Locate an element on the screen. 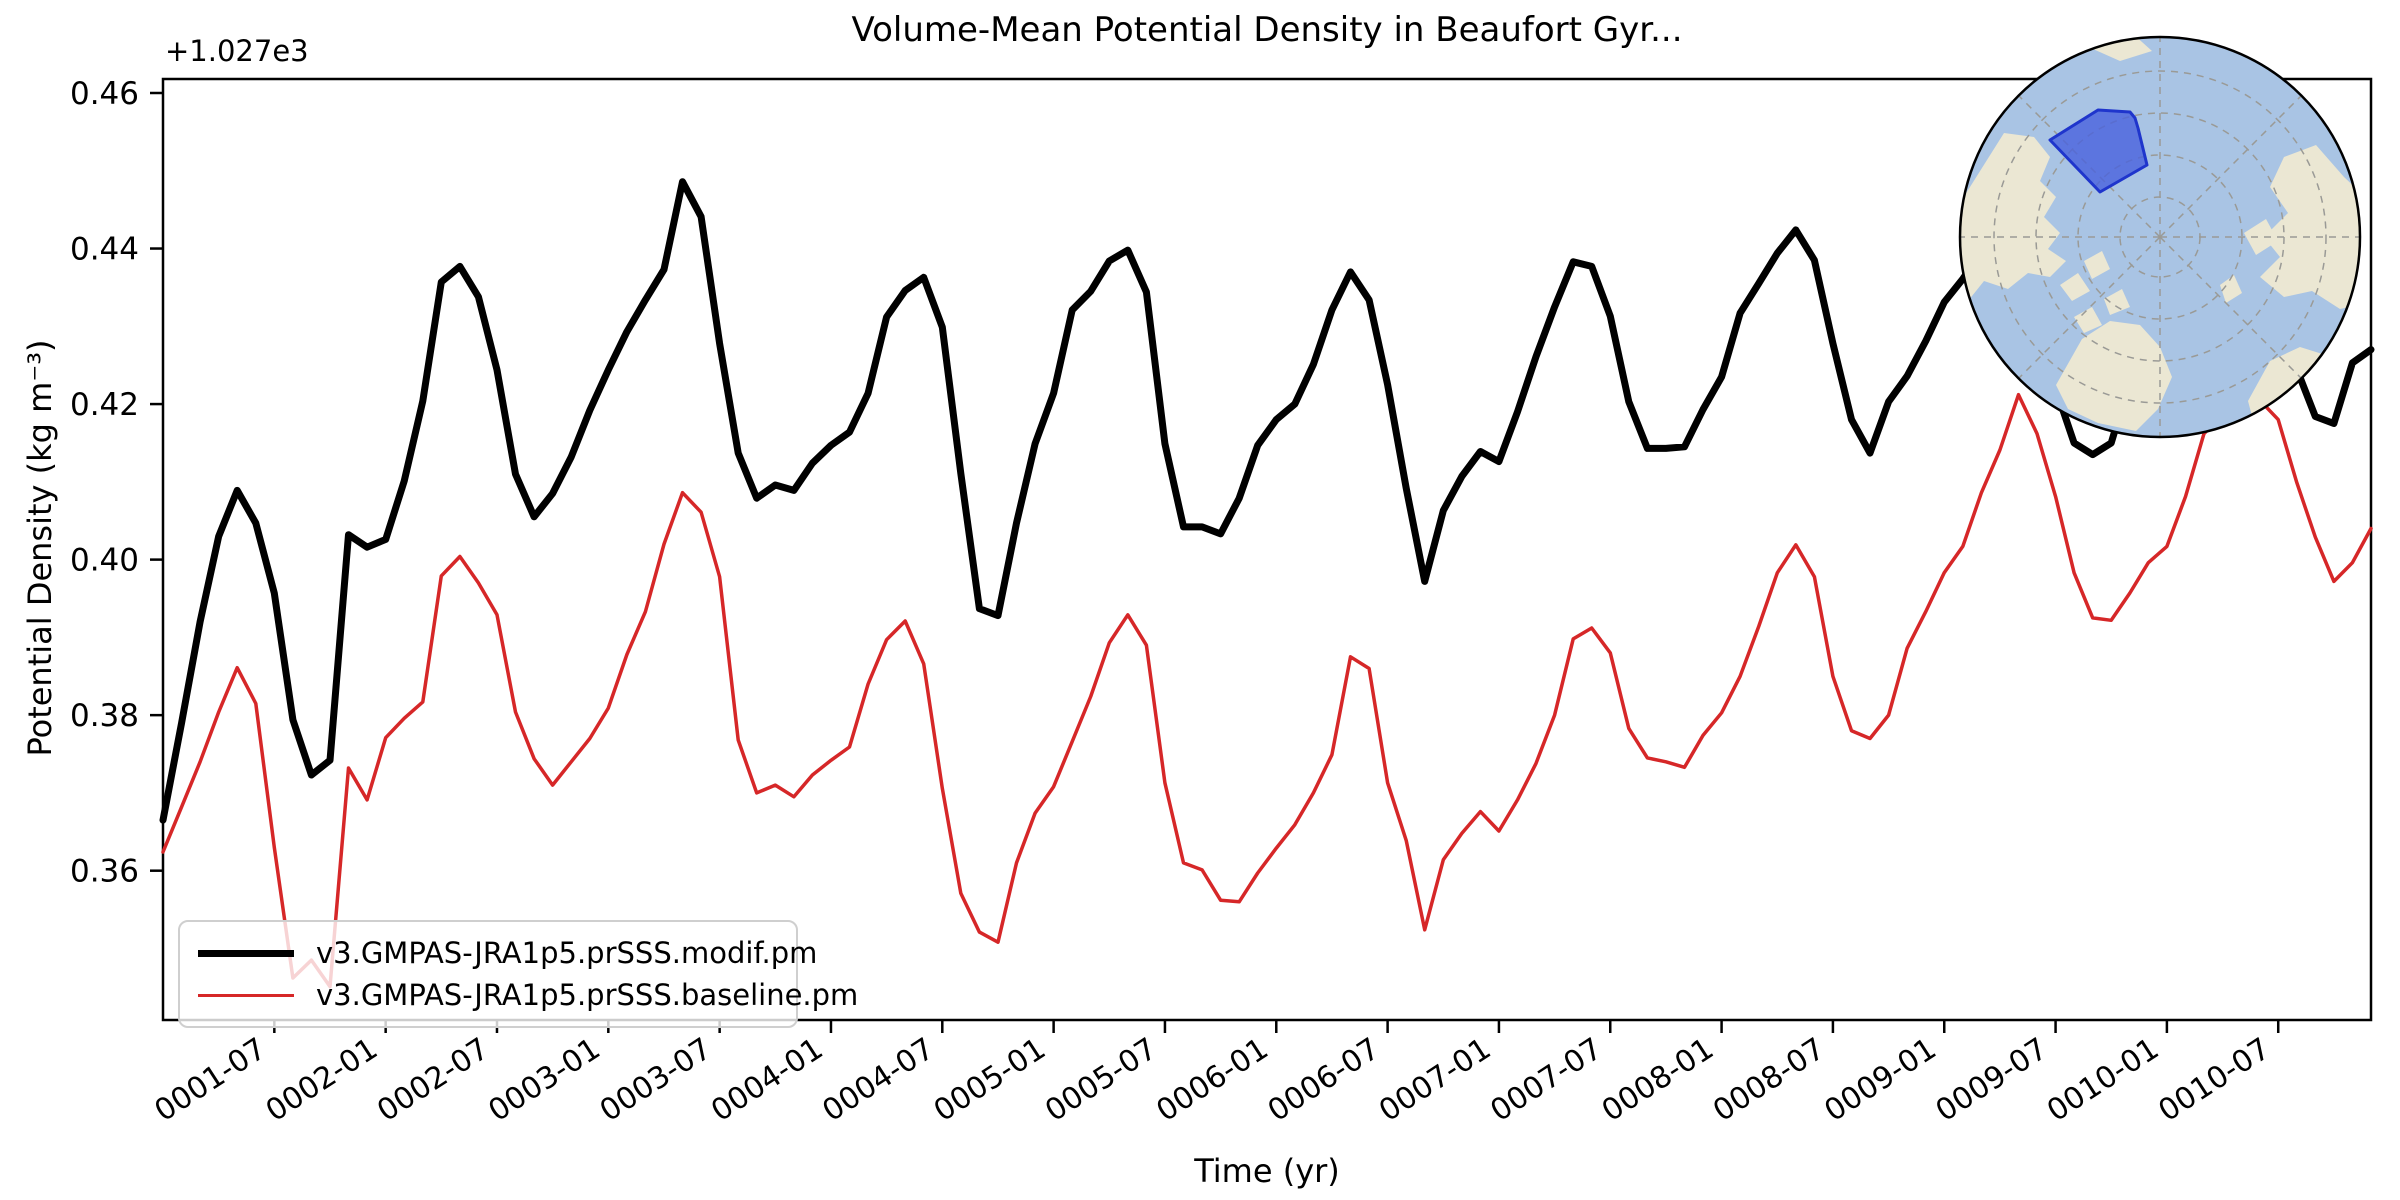 This screenshot has width=2400, height=1200. x-axis-label: Time (yr) is located at coordinates (1267, 1171).